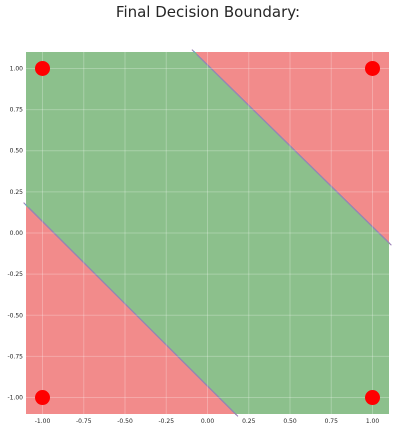  What do you see at coordinates (290, 421) in the screenshot?
I see `x-tick-label: 0.50` at bounding box center [290, 421].